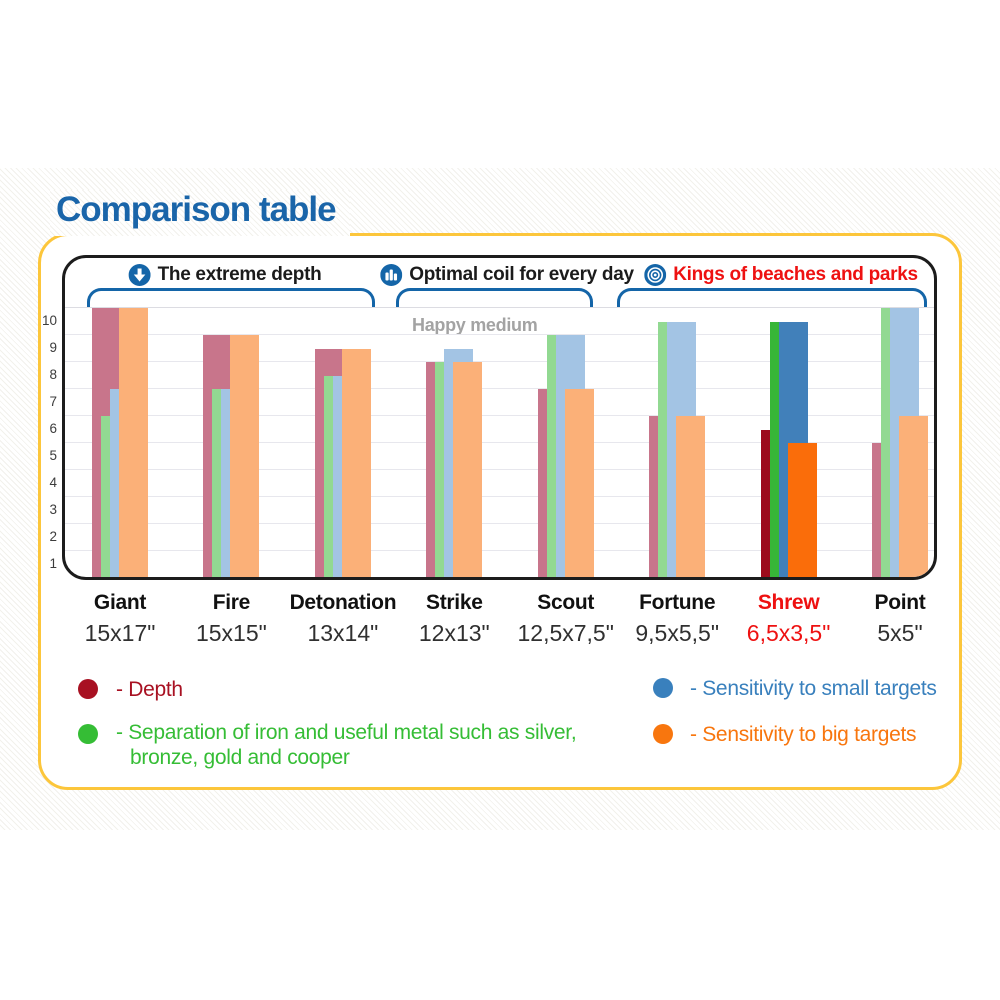 This screenshot has width=1000, height=1000. What do you see at coordinates (579, 483) in the screenshot?
I see `bar-sensitivity-to-scout` at bounding box center [579, 483].